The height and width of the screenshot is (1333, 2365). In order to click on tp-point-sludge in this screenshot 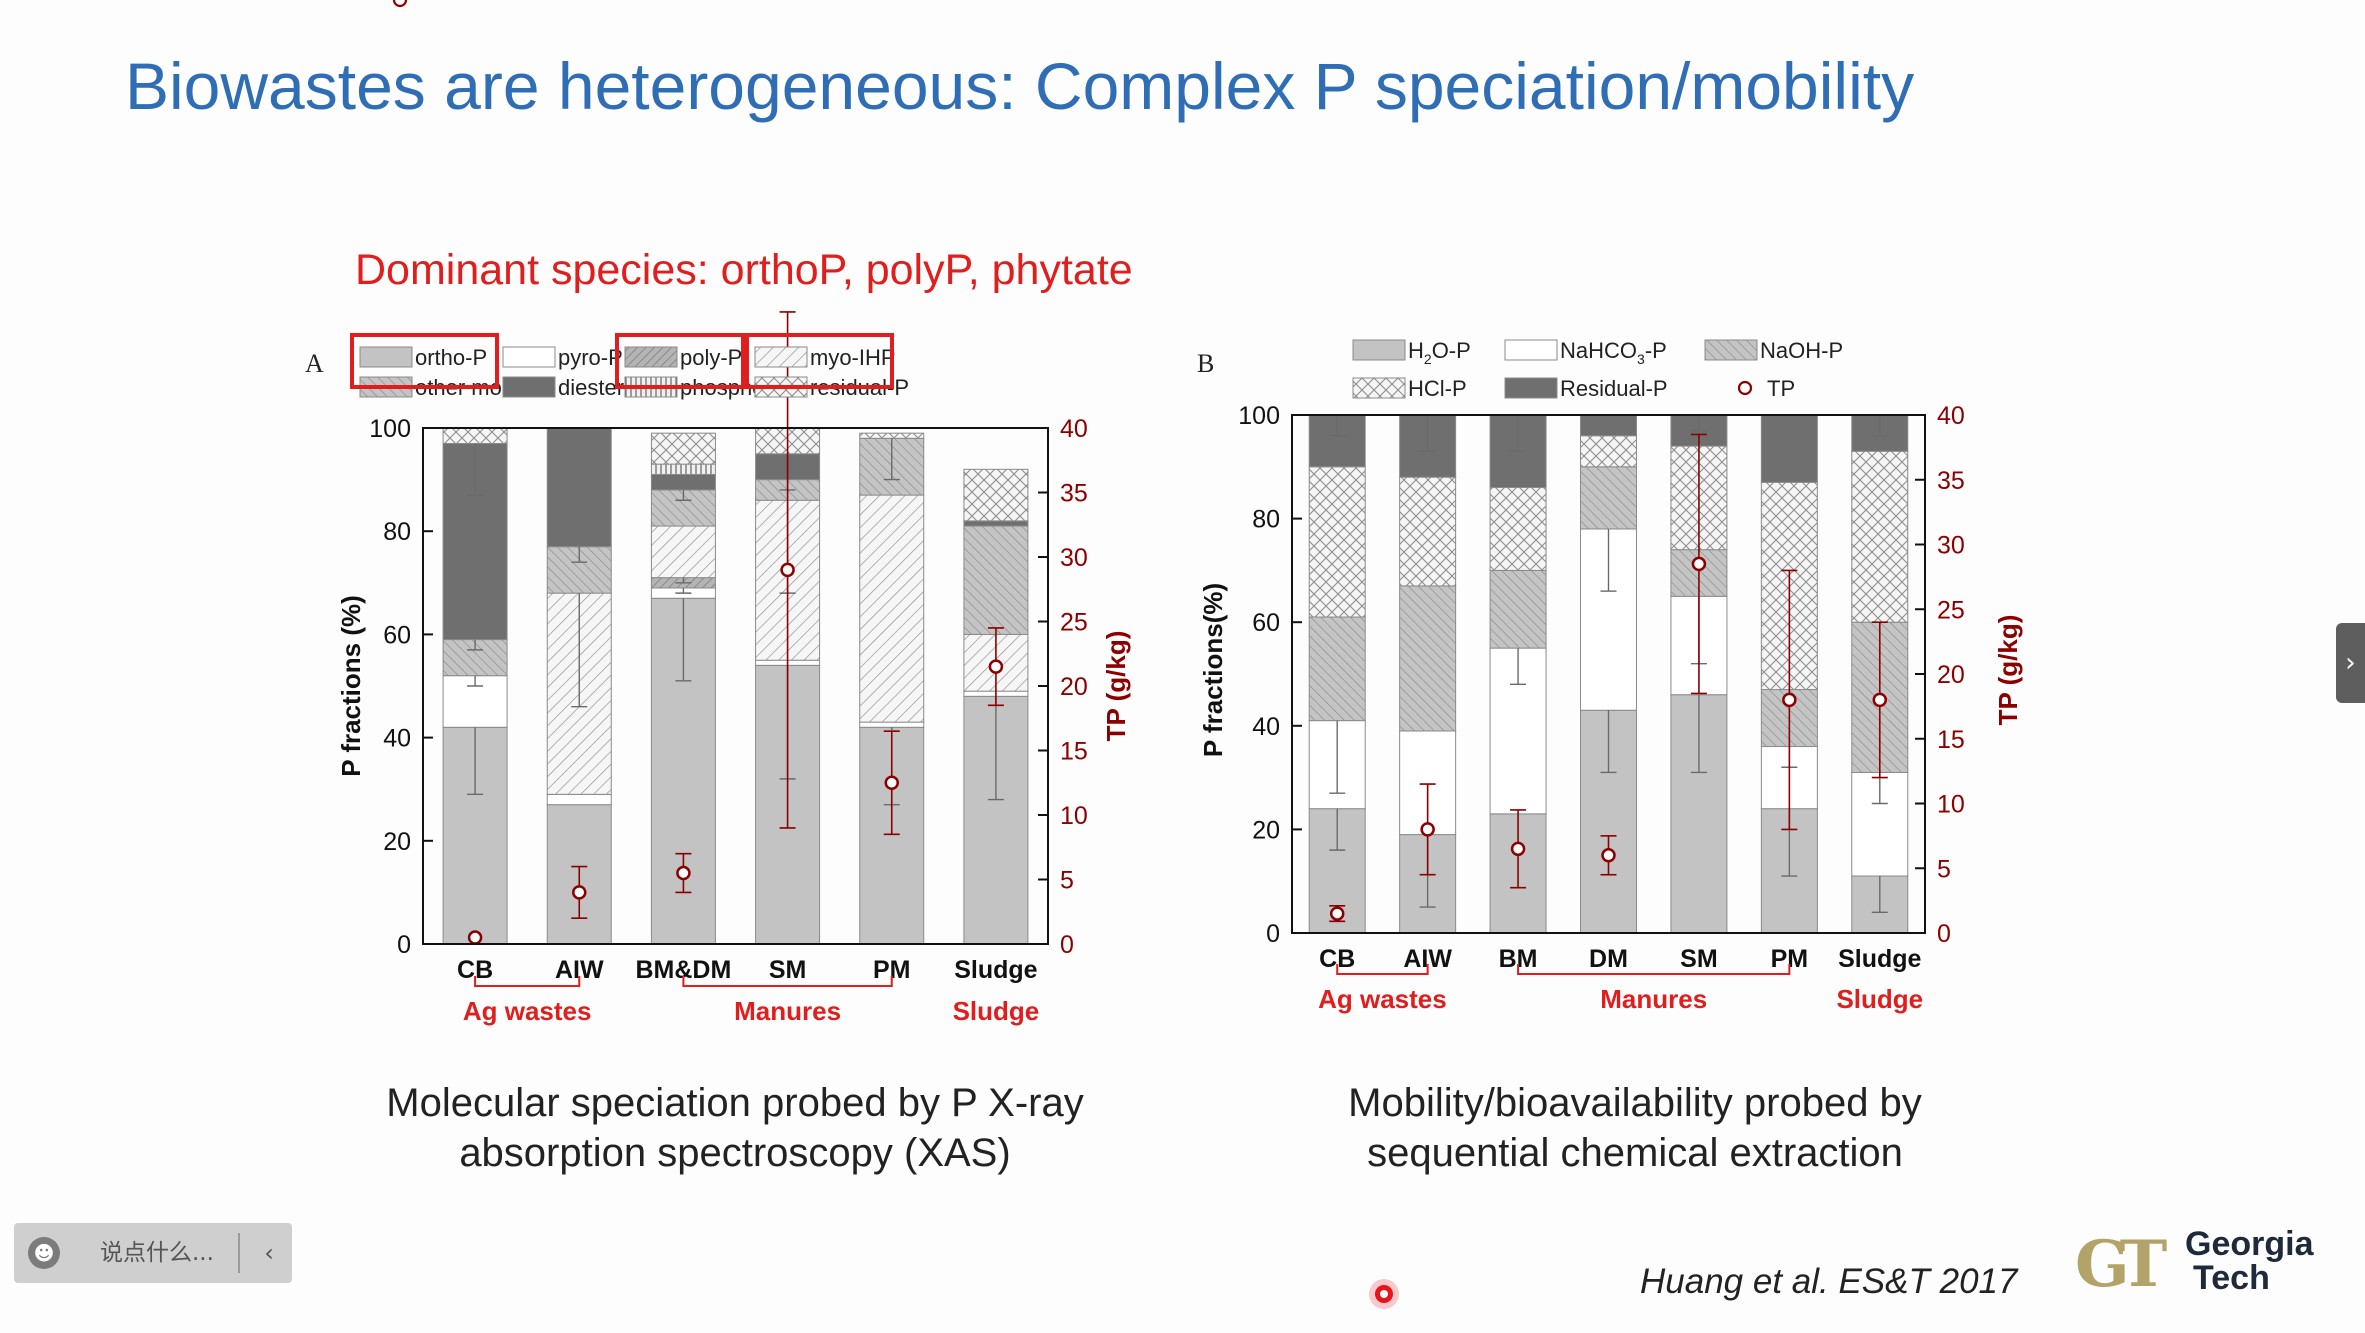, I will do `click(996, 666)`.